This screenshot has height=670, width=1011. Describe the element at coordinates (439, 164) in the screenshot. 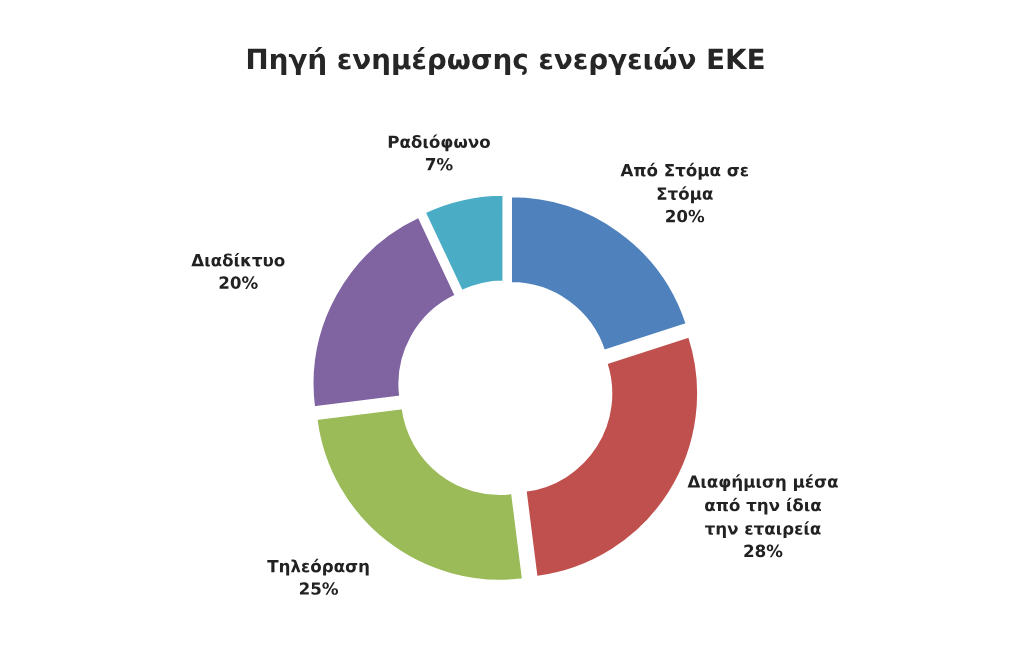

I see `data-label: 7%` at that location.